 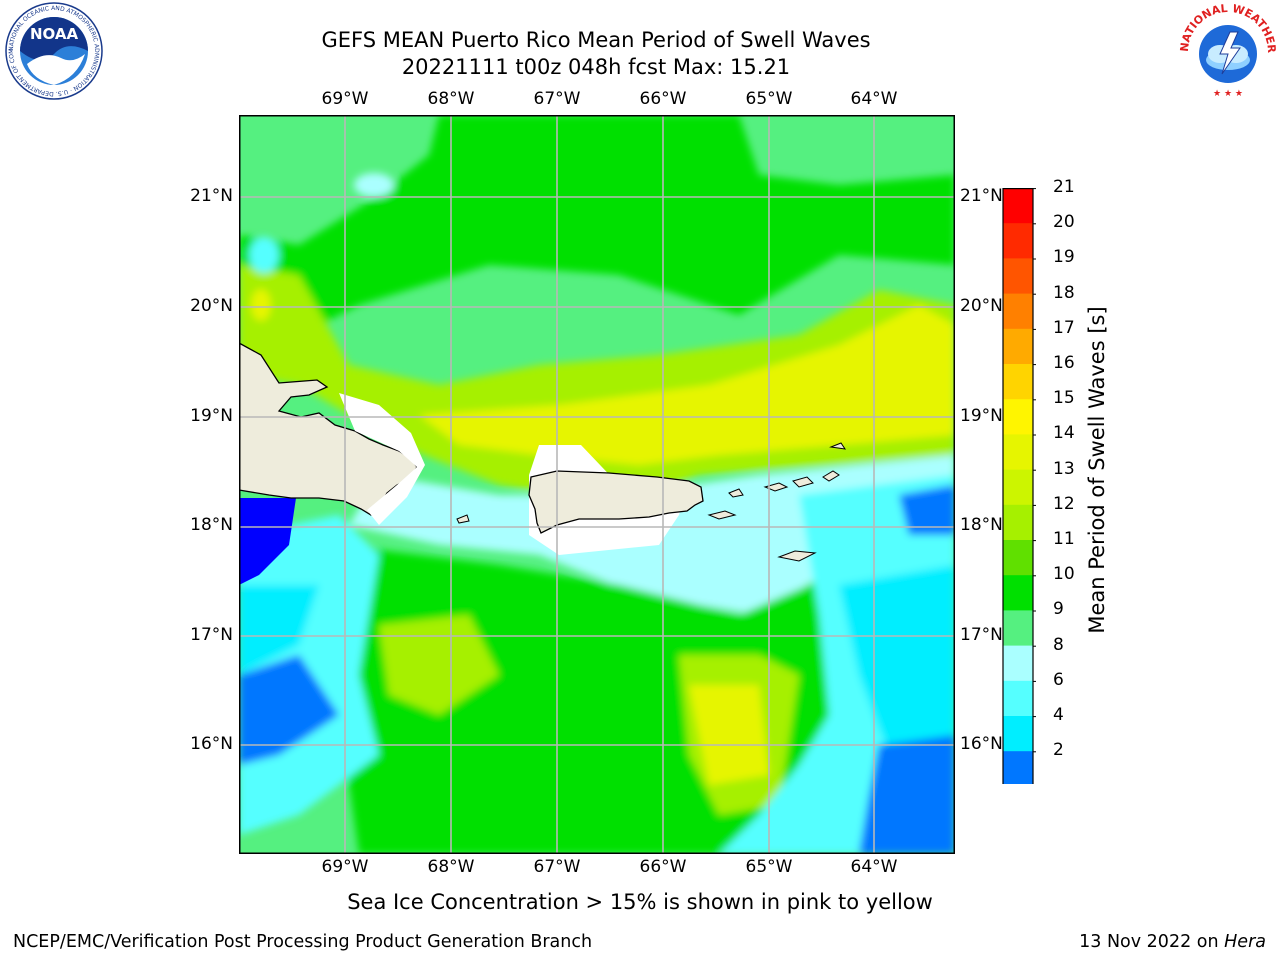 I want to click on colorbar-tick-label: 16, so click(x=1064, y=363).